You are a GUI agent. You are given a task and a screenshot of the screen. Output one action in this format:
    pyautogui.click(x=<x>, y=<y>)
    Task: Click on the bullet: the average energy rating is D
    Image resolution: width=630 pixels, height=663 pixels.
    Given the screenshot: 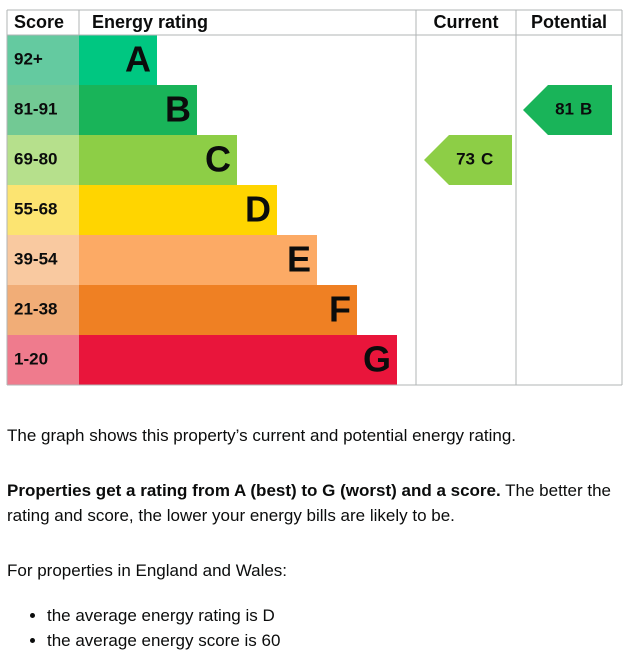 What is the action you would take?
    pyautogui.click(x=334, y=615)
    